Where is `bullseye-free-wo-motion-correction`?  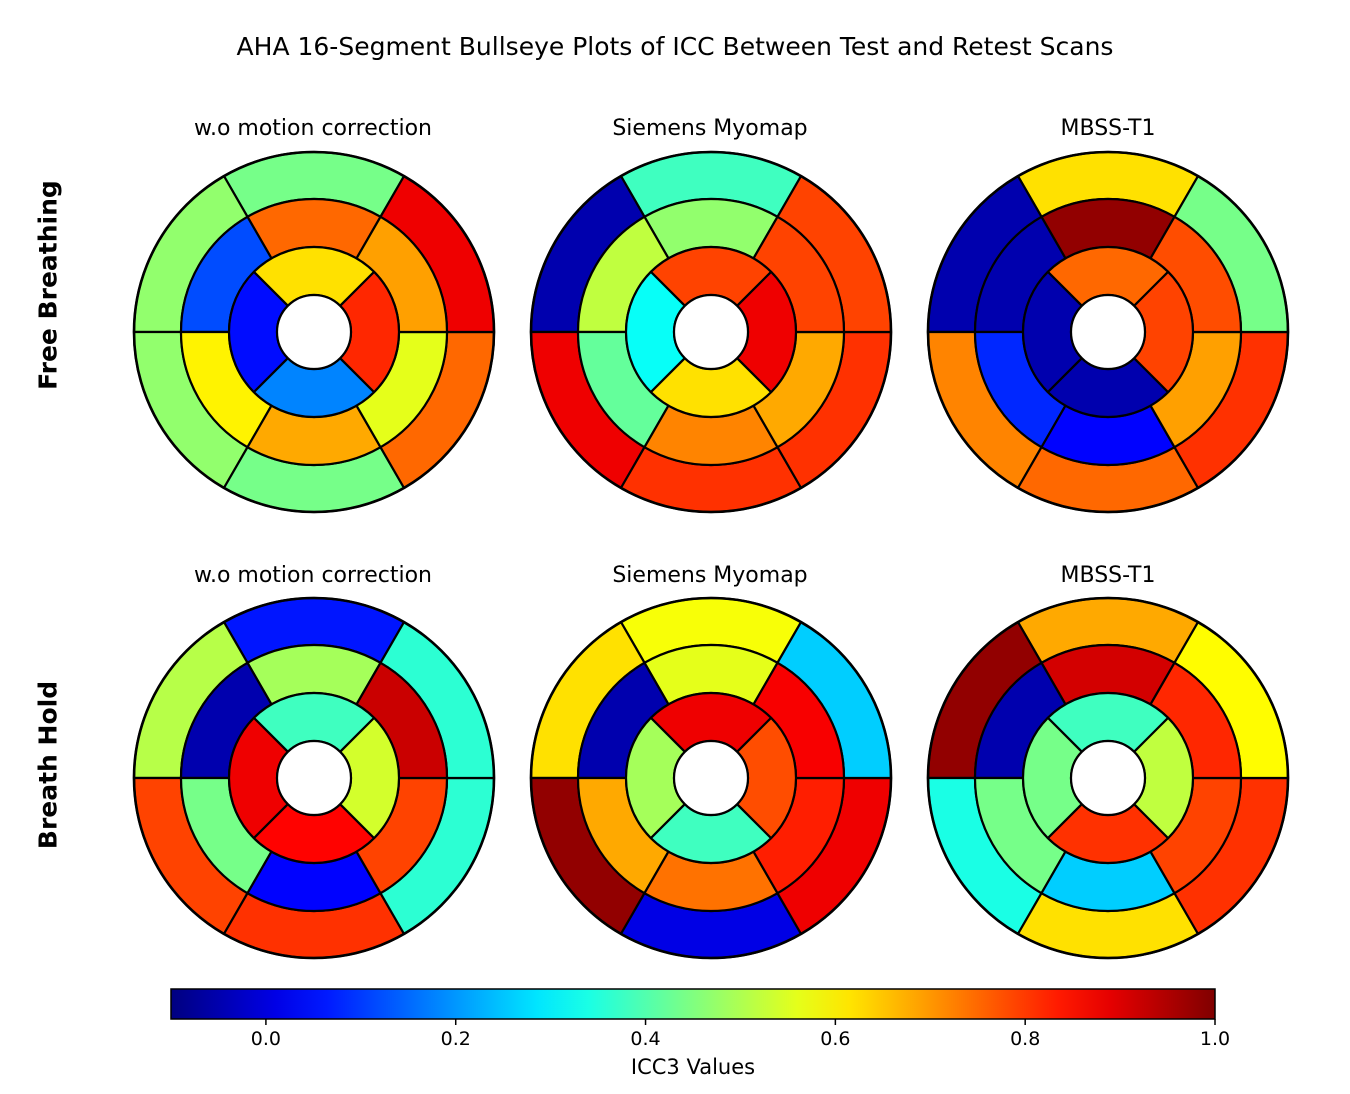 bullseye-free-wo-motion-correction is located at coordinates (314, 332).